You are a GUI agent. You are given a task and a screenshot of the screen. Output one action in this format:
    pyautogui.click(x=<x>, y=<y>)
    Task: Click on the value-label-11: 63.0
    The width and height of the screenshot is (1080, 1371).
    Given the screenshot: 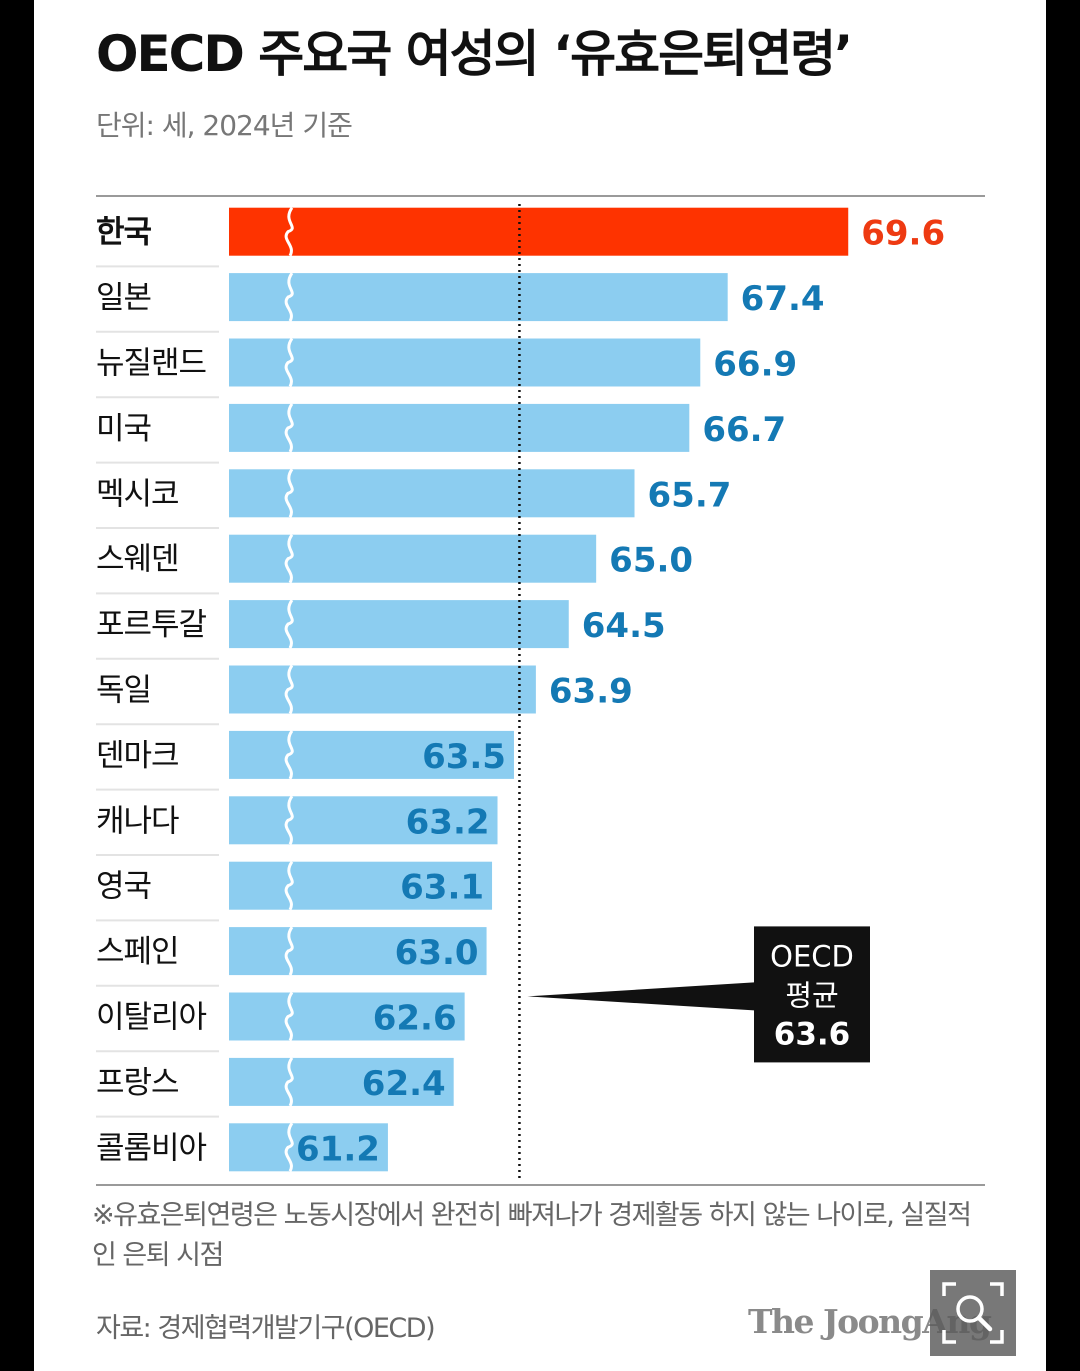 What is the action you would take?
    pyautogui.click(x=437, y=953)
    